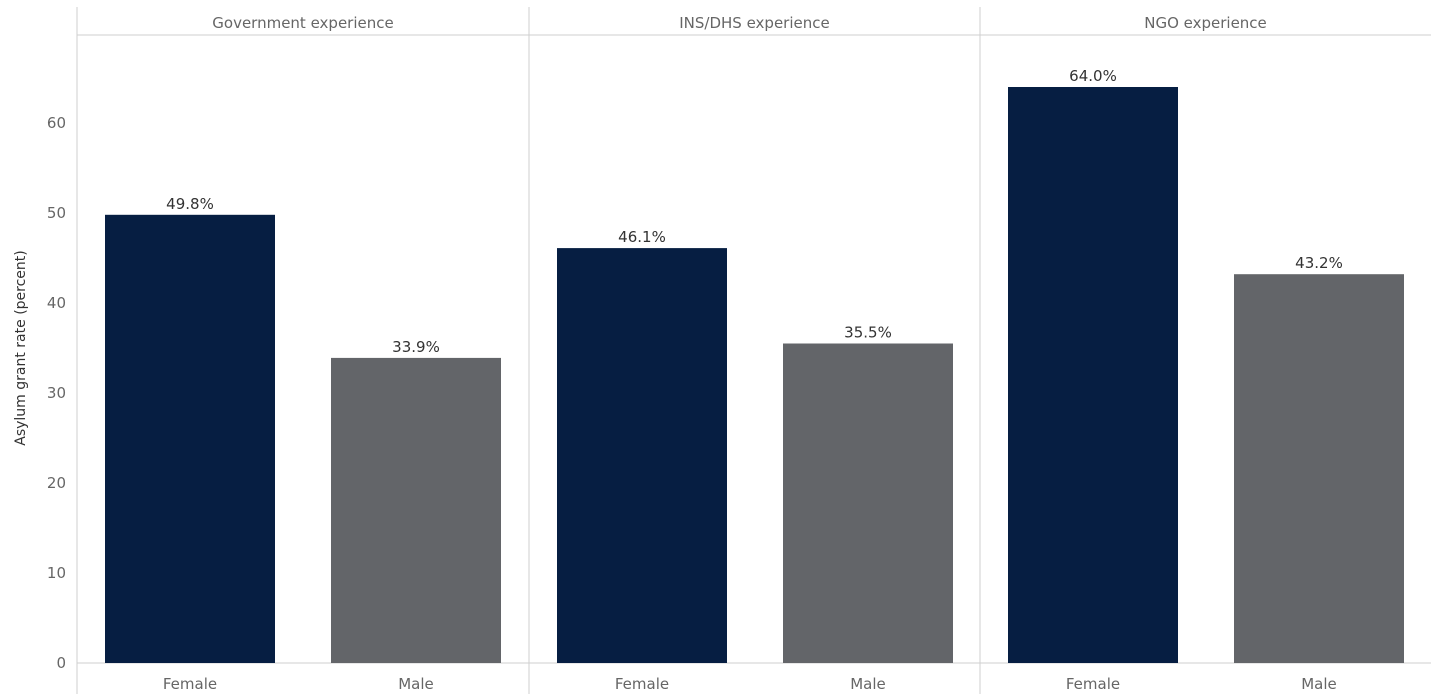 The image size is (1437, 694). Describe the element at coordinates (56, 213) in the screenshot. I see `y-tick-label: 50` at that location.